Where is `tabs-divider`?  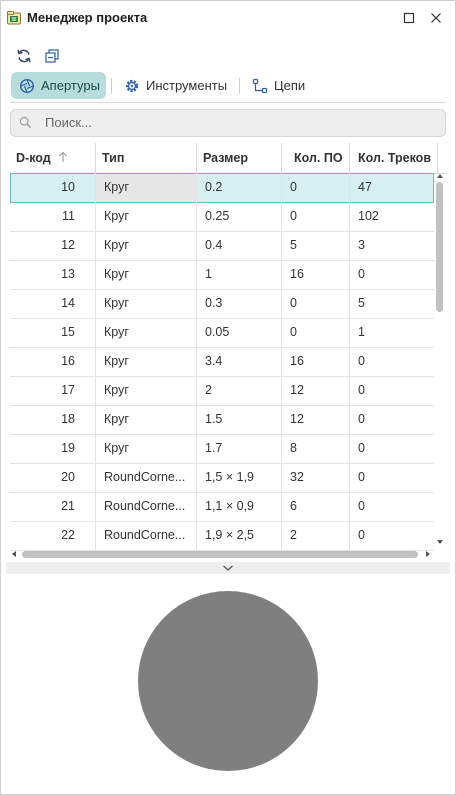
tabs-divider is located at coordinates (228, 102).